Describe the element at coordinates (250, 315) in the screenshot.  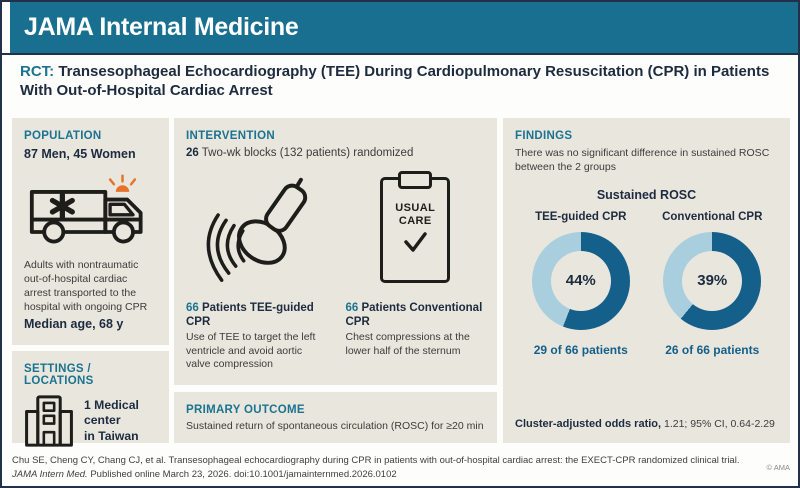
I see `tee-arm-label: Patients TEE-guided CPR` at that location.